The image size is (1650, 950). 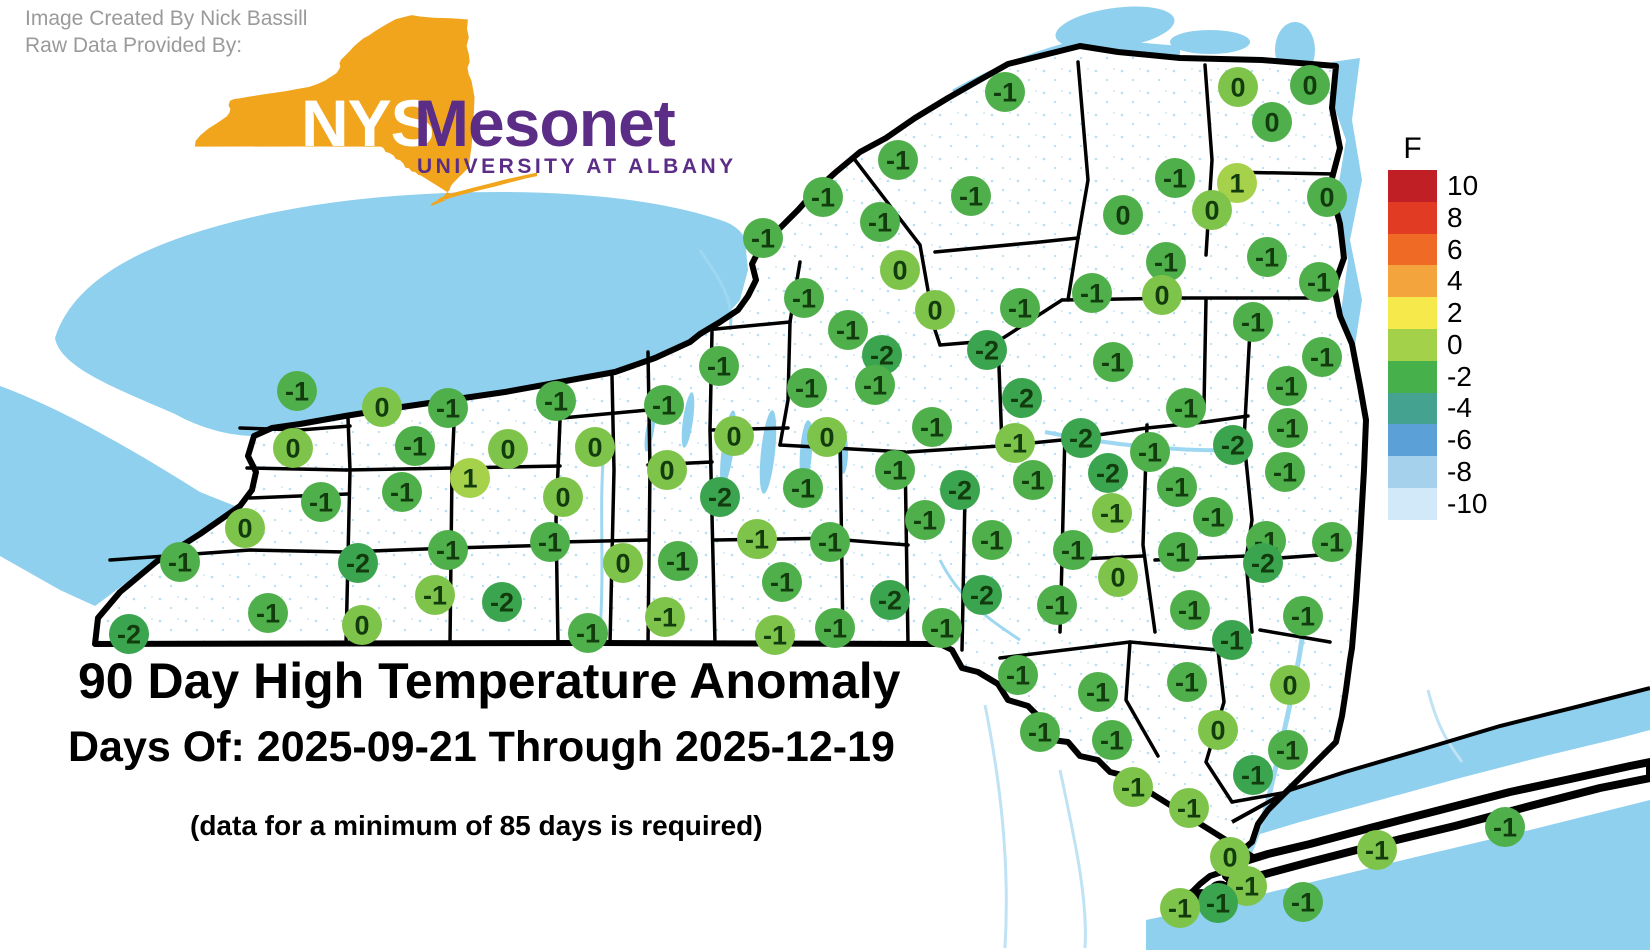 I want to click on legend-entry: -8, so click(x=1437, y=472).